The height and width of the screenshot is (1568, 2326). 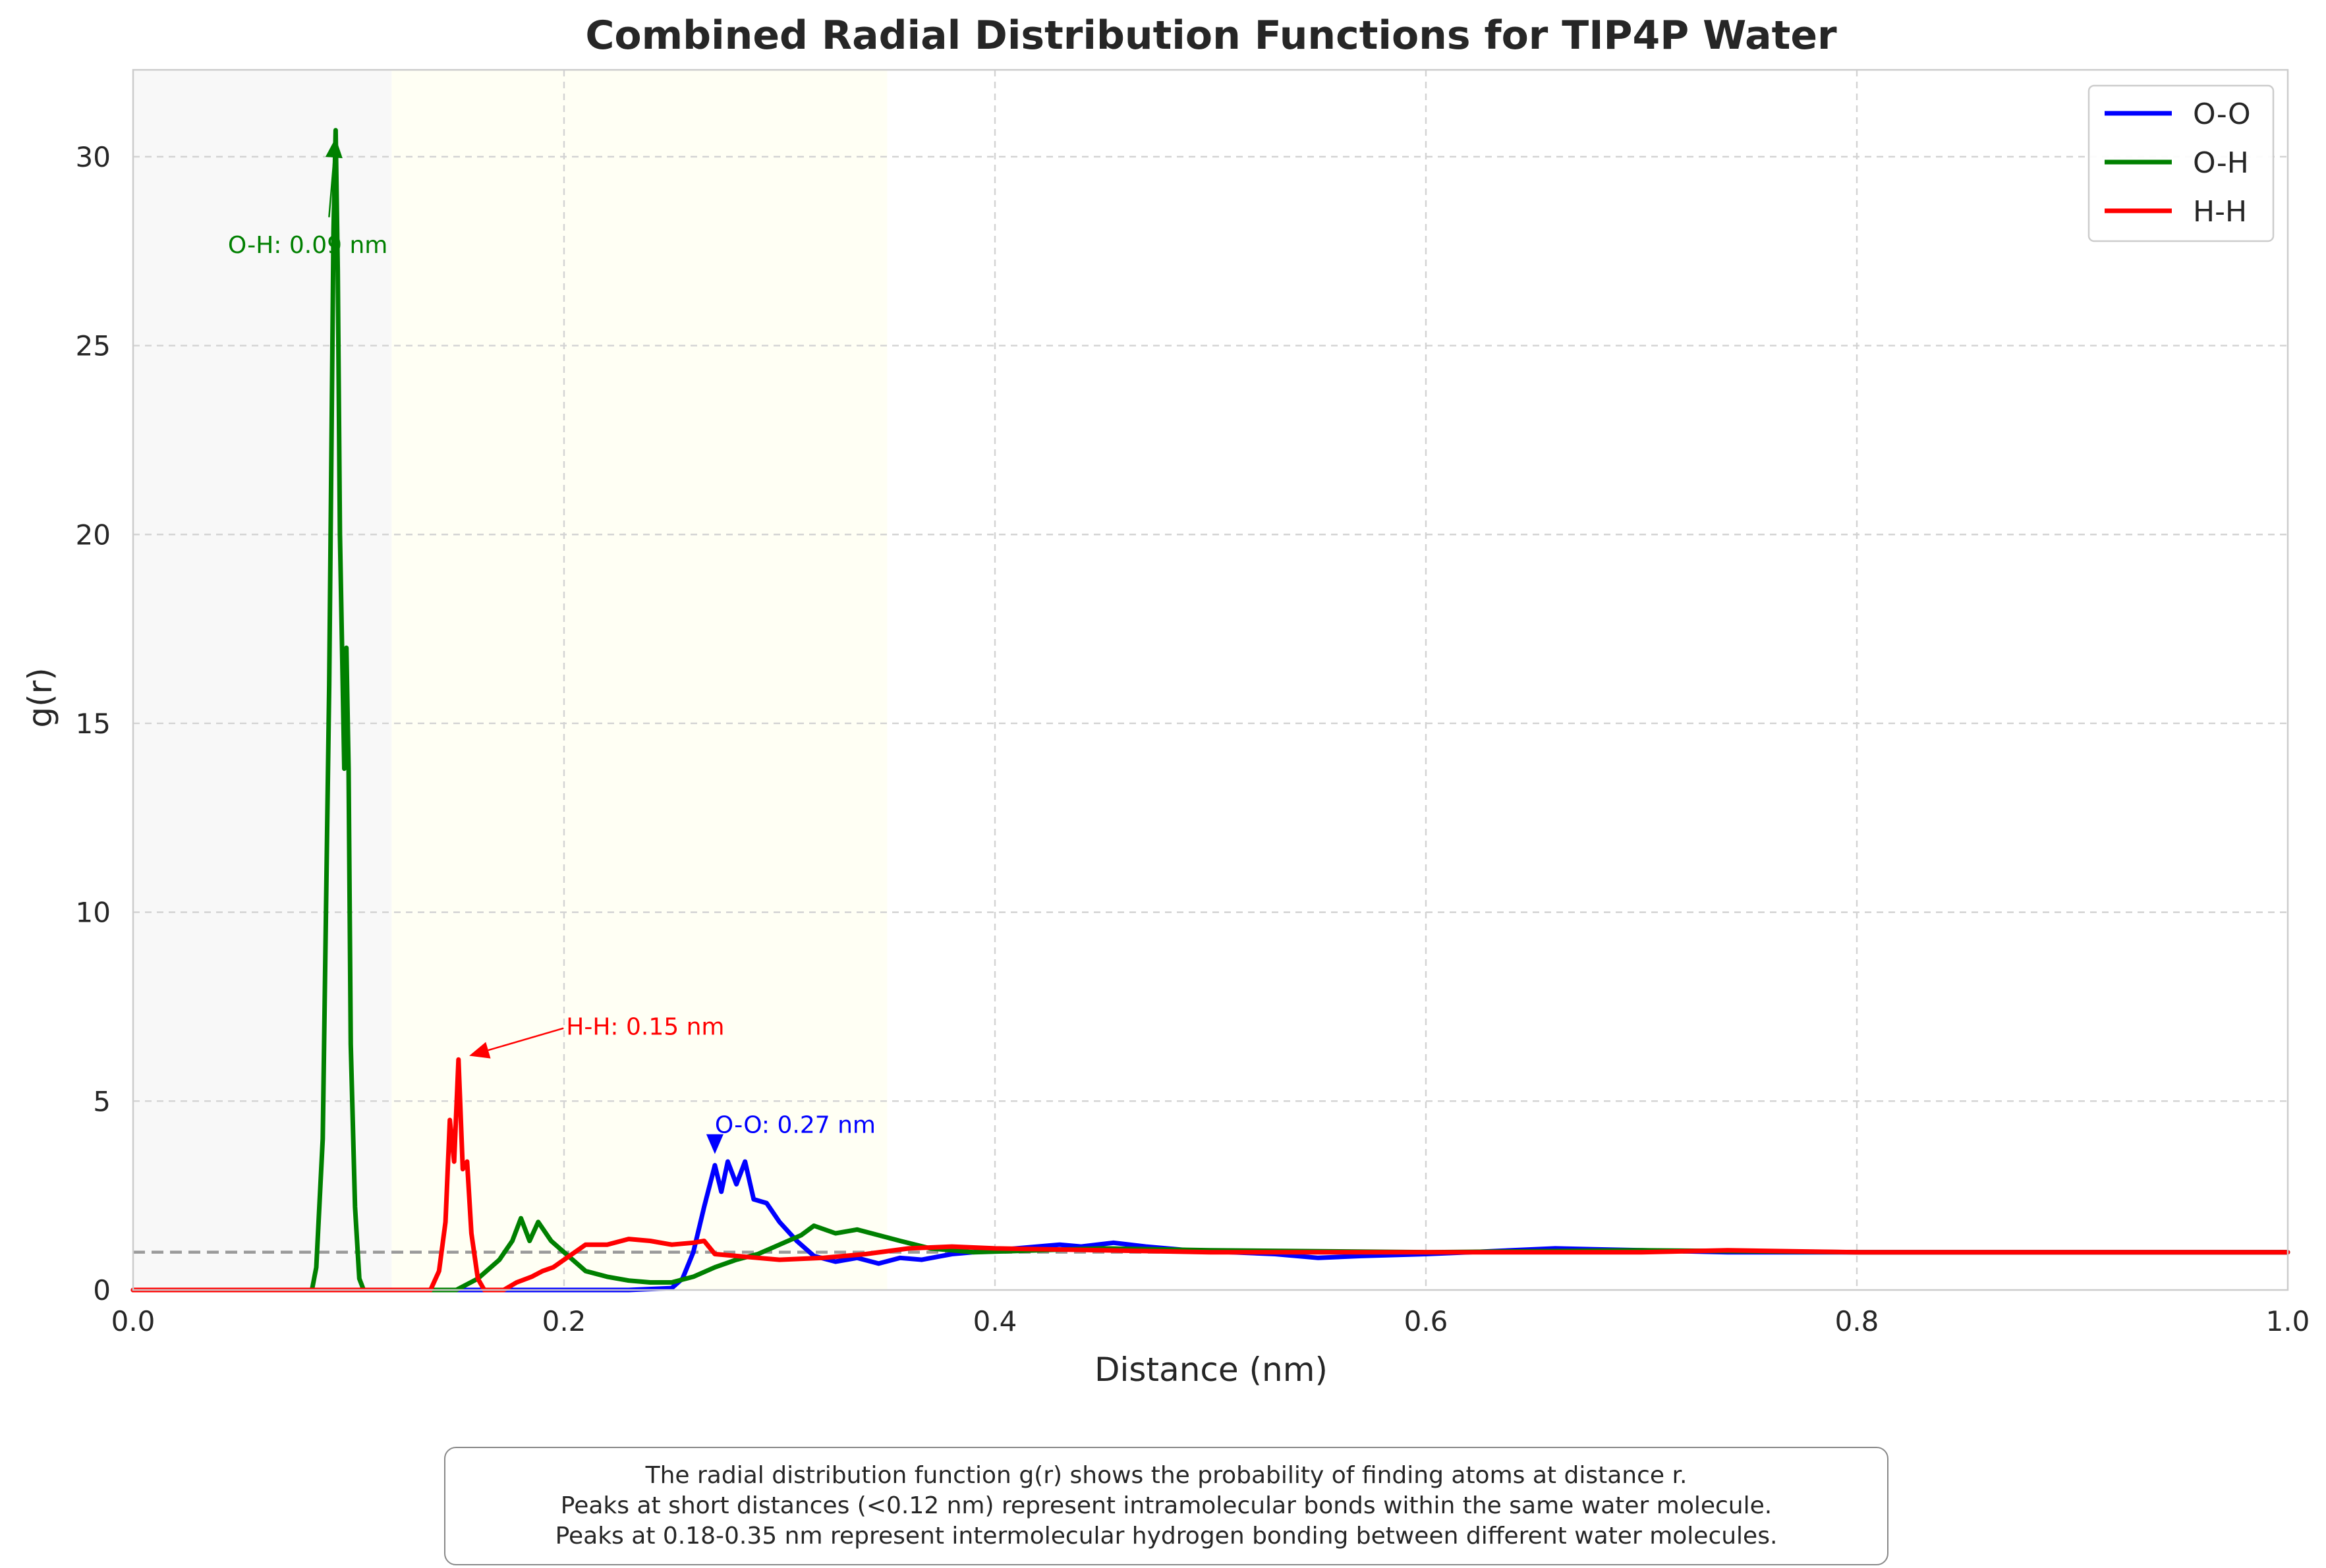 I want to click on x-tick-label: 0.4, so click(x=995, y=1321).